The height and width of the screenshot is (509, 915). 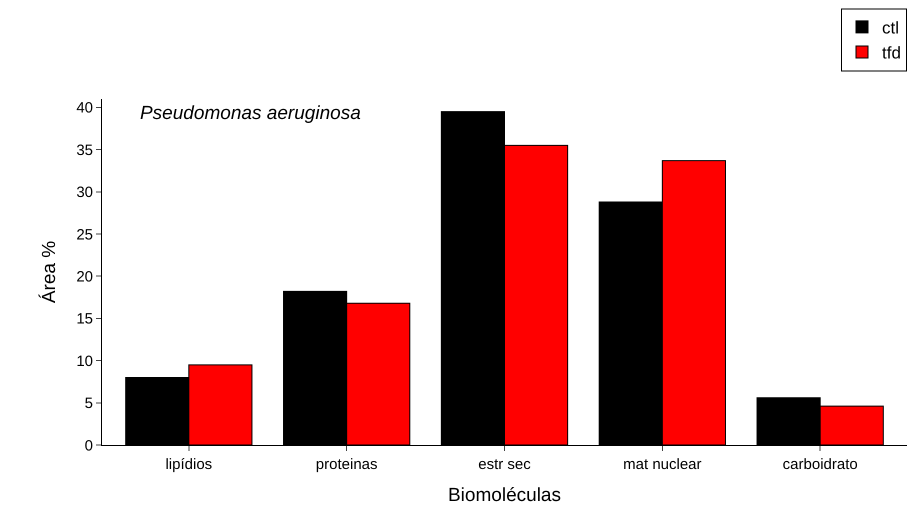 What do you see at coordinates (347, 464) in the screenshot?
I see `x-tick-label: proteinas` at bounding box center [347, 464].